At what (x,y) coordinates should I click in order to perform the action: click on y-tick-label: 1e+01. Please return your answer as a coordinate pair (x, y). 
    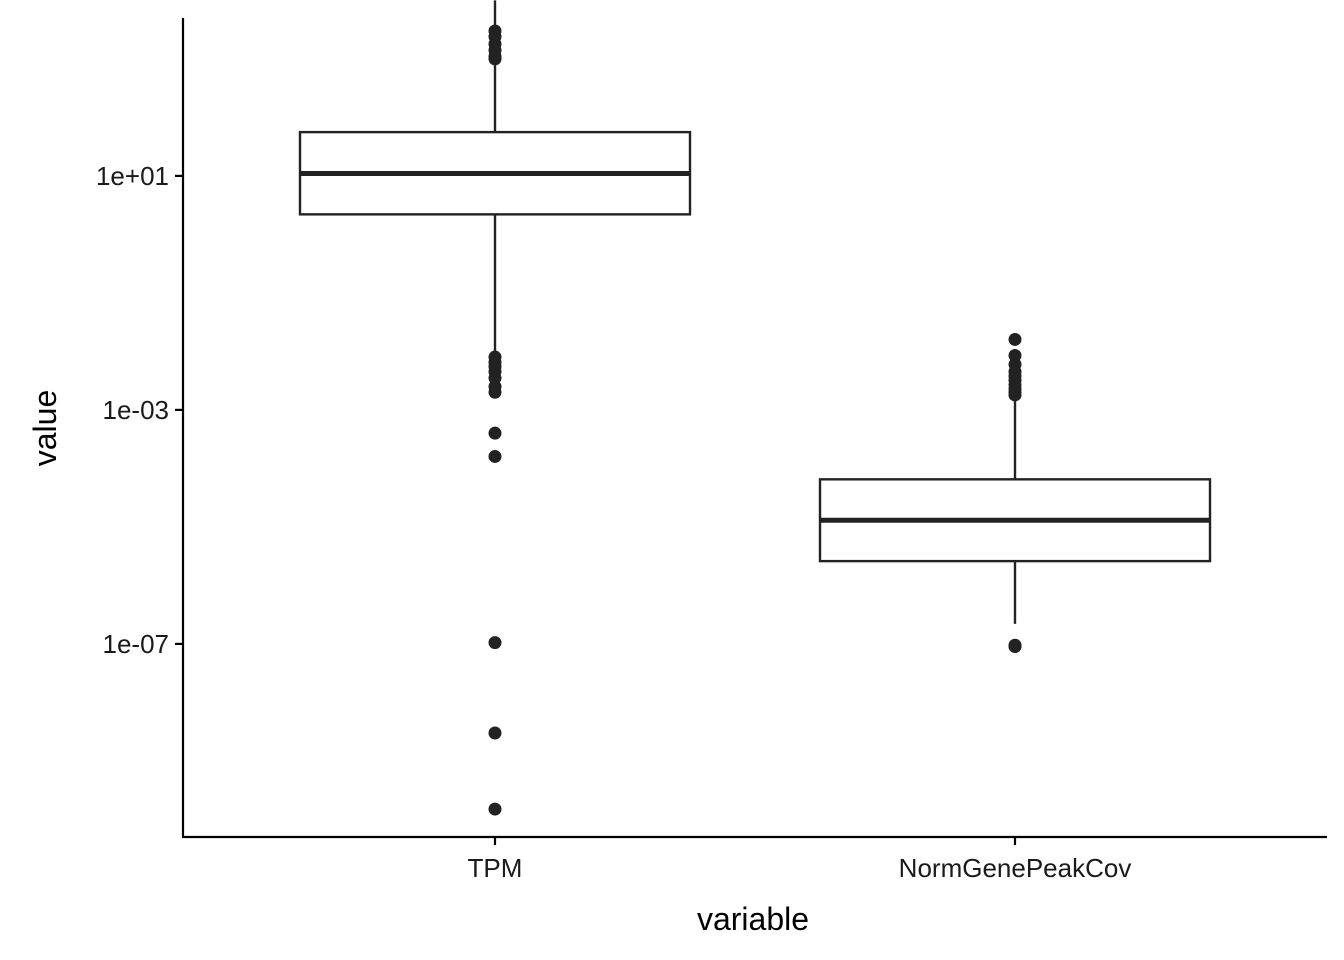
    Looking at the image, I should click on (132, 176).